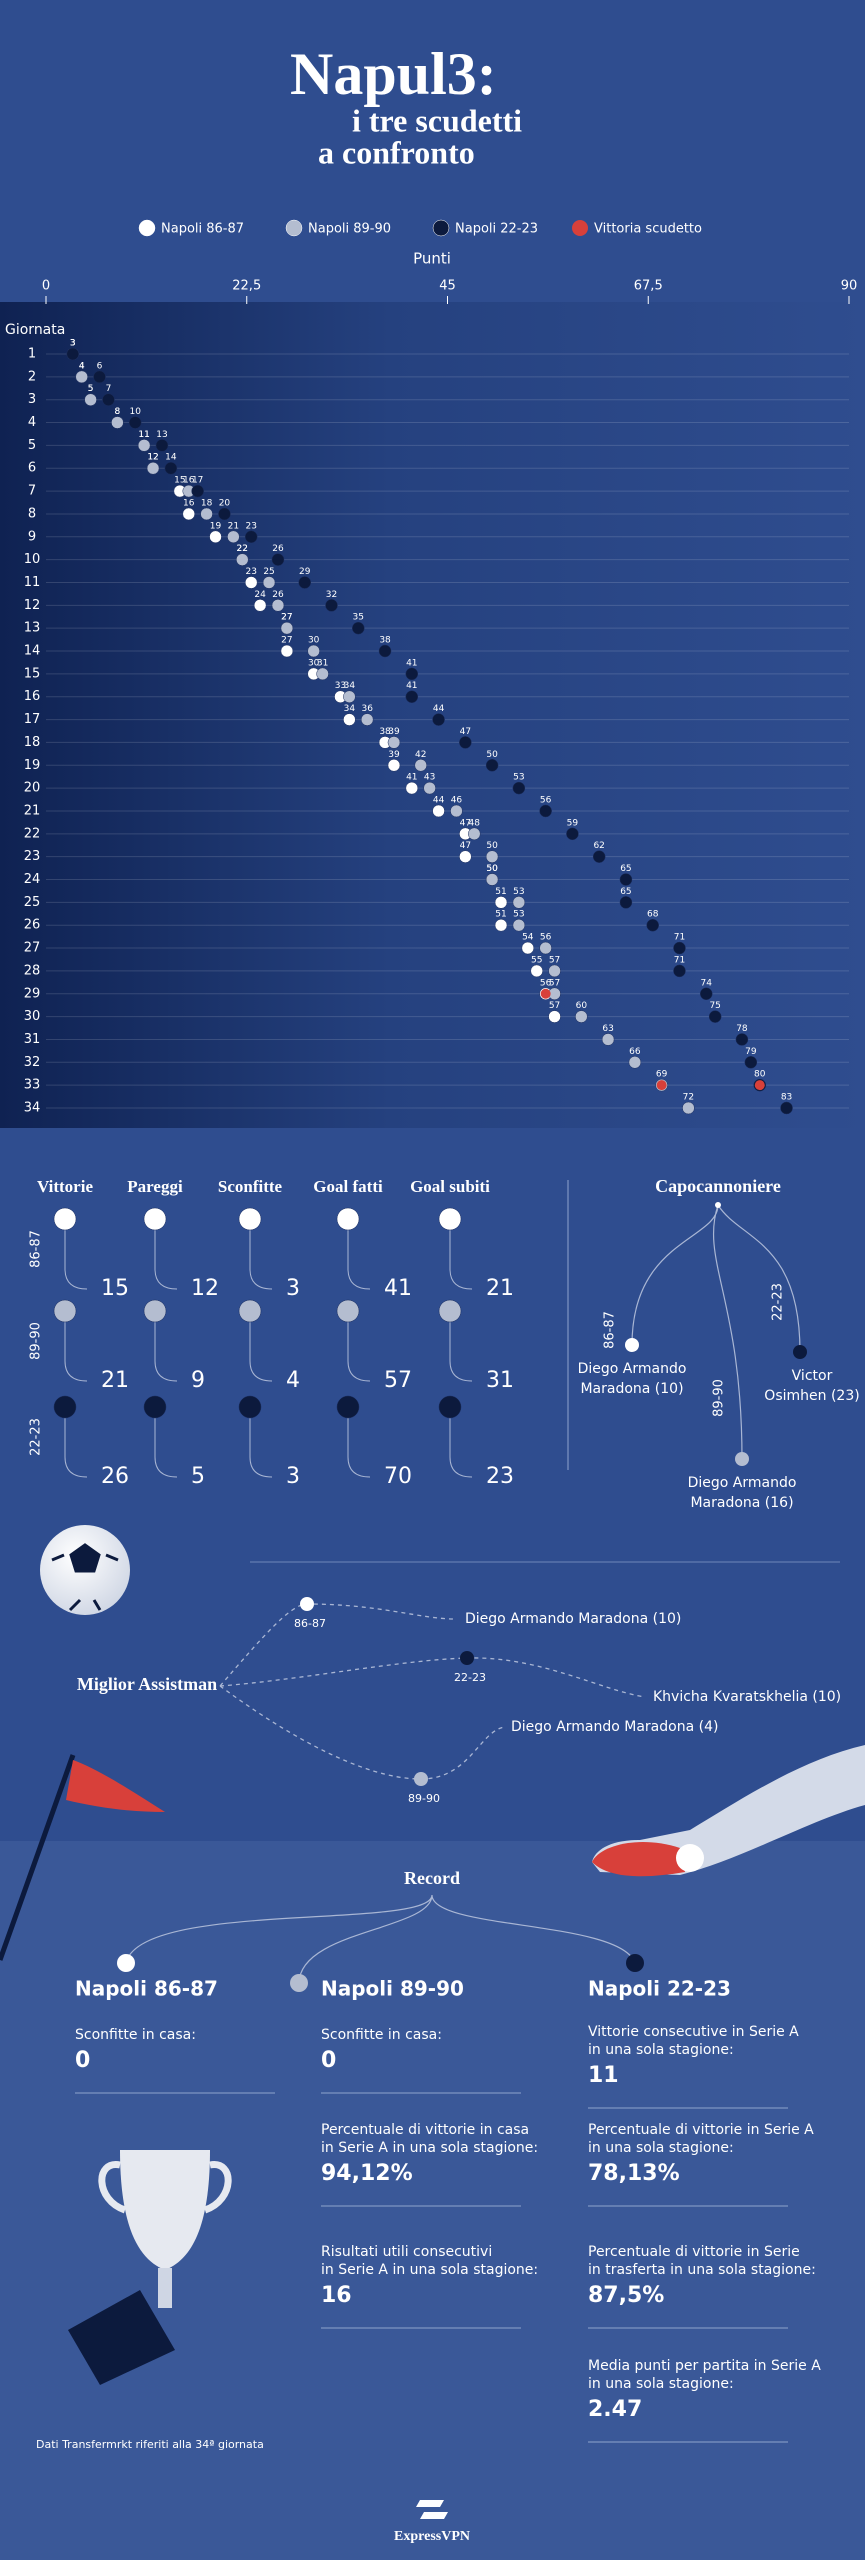  Describe the element at coordinates (518, 892) in the screenshot. I see `data-label: 53` at that location.